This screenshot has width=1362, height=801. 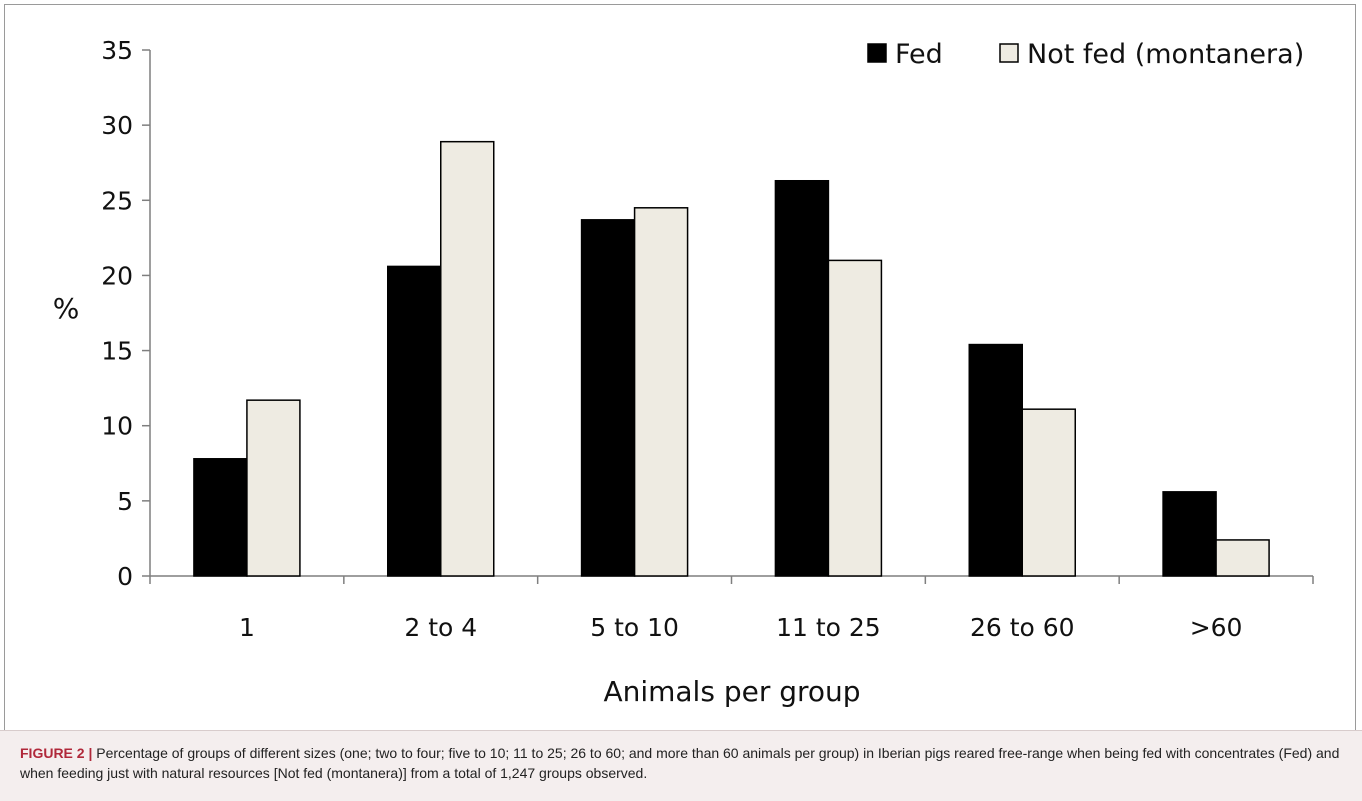 What do you see at coordinates (1022, 627) in the screenshot?
I see `x-category-label: 26 to 60` at bounding box center [1022, 627].